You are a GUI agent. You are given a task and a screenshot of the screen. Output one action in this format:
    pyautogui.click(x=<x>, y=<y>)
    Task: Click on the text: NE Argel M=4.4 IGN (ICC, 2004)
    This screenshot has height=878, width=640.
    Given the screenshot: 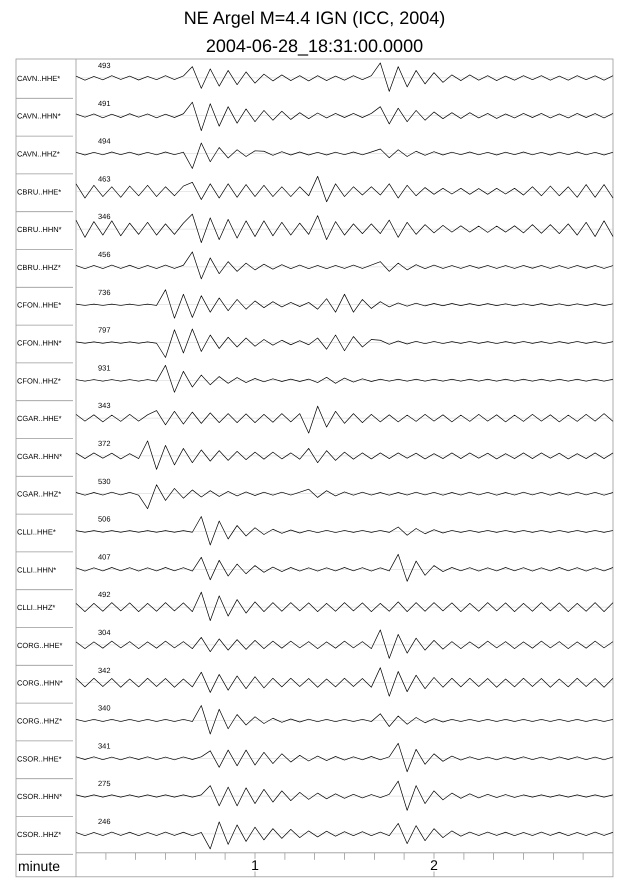 What is the action you would take?
    pyautogui.click(x=315, y=18)
    